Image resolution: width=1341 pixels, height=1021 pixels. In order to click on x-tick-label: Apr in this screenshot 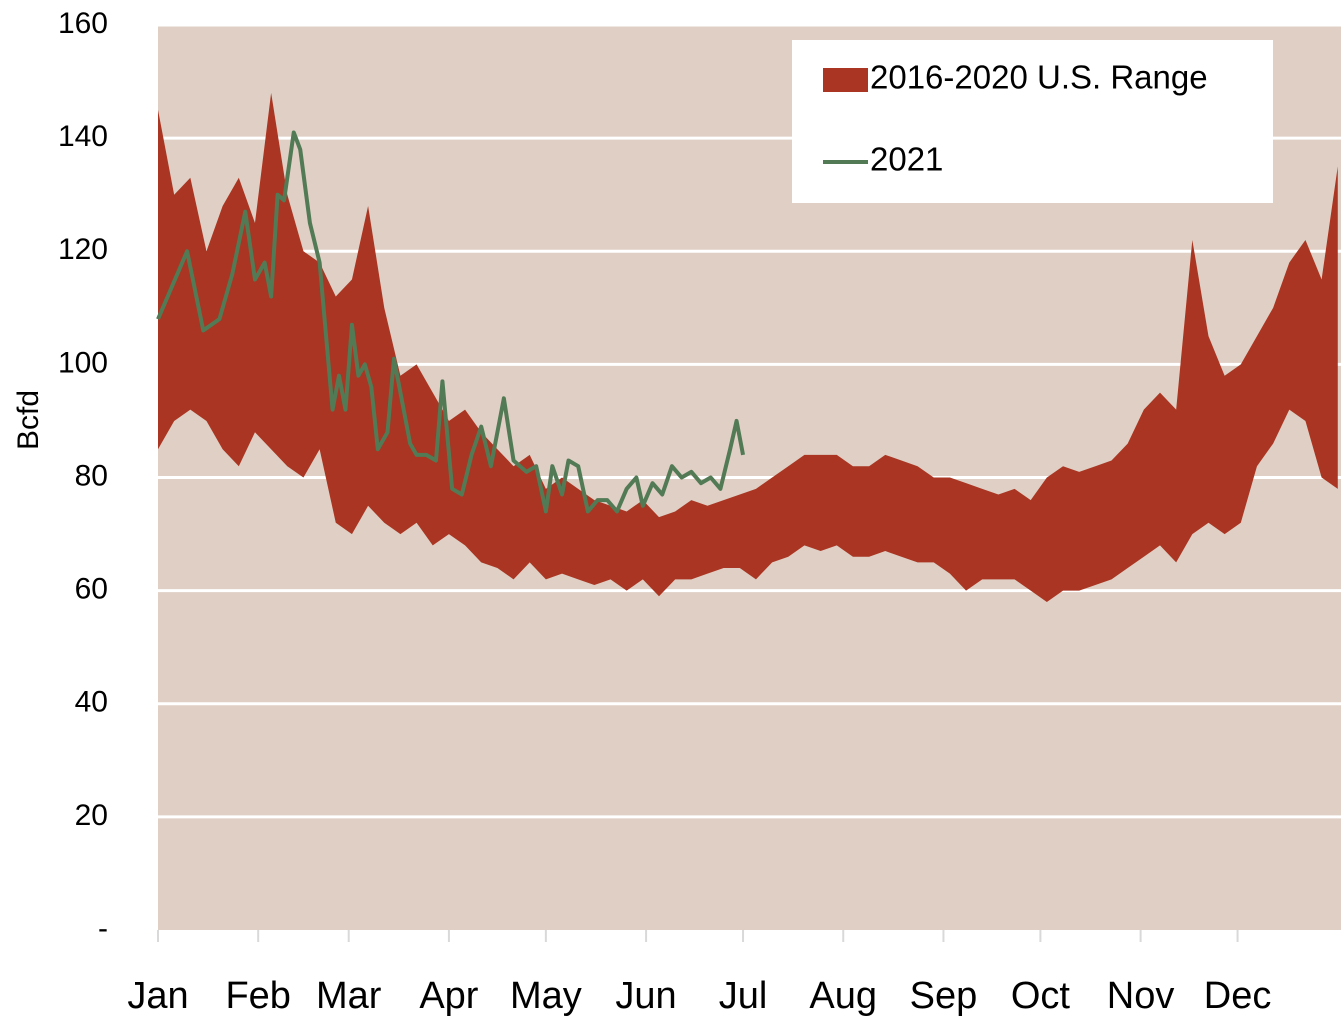, I will do `click(448, 996)`.